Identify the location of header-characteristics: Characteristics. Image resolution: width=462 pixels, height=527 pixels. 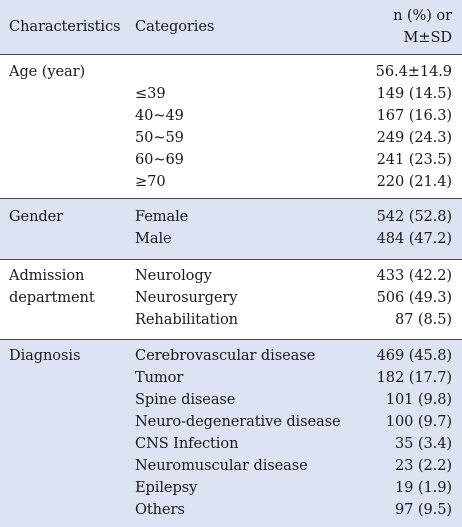
(65, 26).